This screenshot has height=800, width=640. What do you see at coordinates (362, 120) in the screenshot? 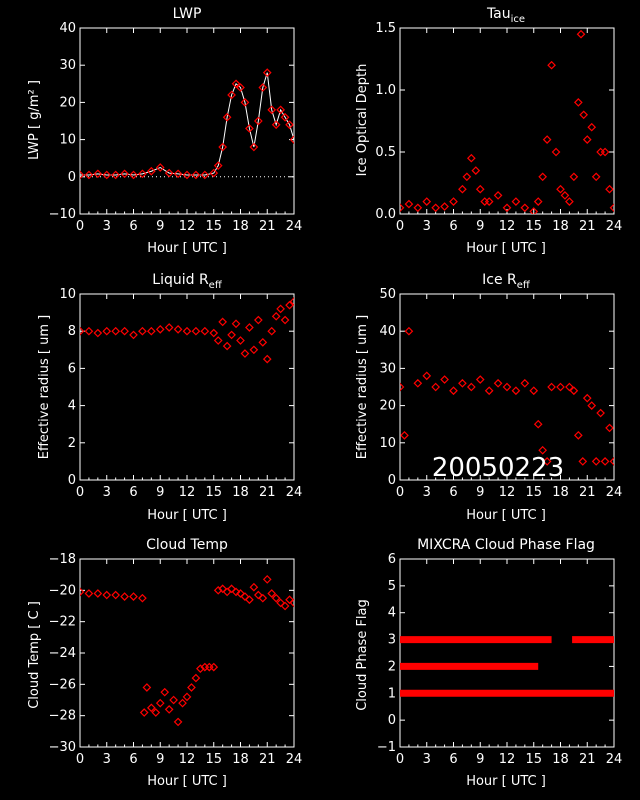
I see `panel-tau-ylabel: Ice Optical Depth` at bounding box center [362, 120].